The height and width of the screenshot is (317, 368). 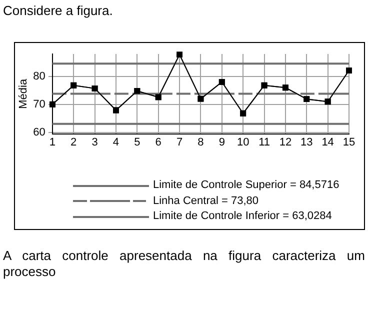 What do you see at coordinates (158, 142) in the screenshot?
I see `x-tick-label: 6` at bounding box center [158, 142].